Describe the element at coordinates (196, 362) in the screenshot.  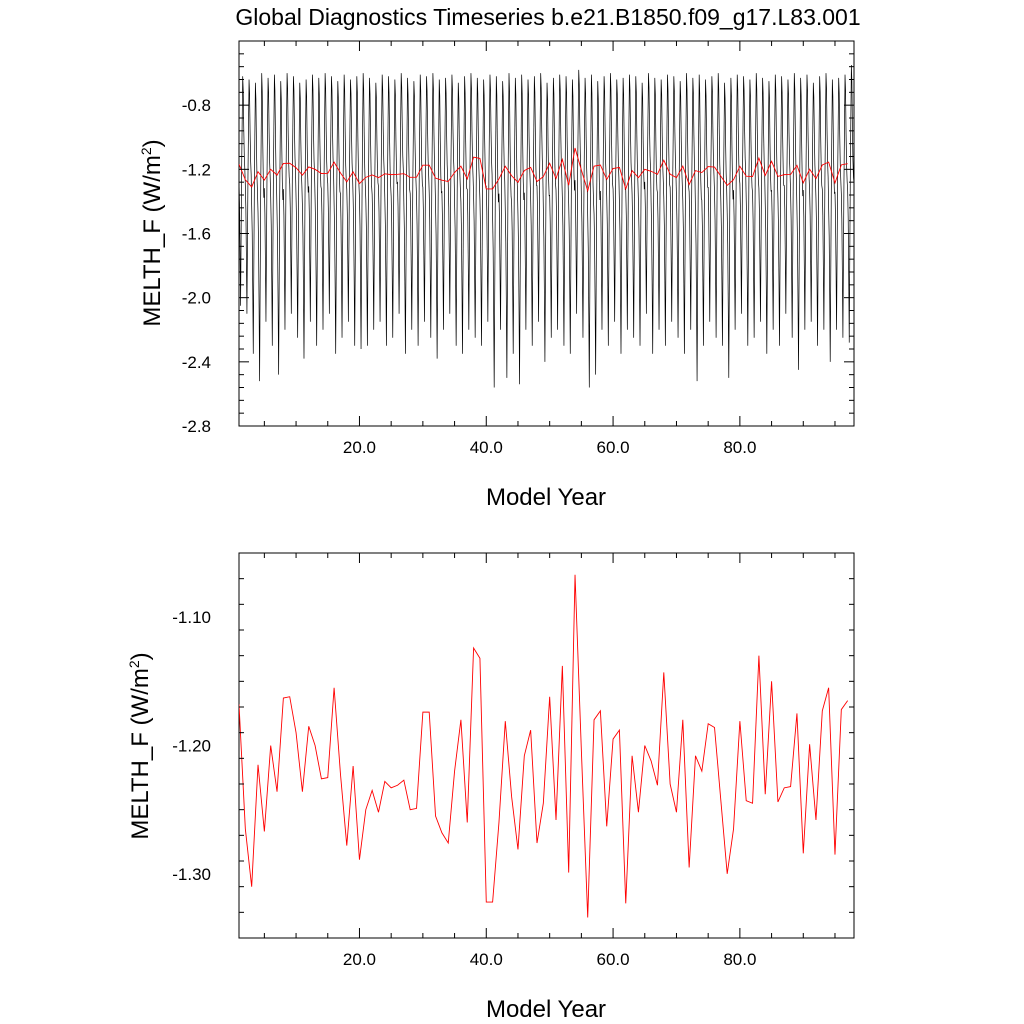
I see `y-tick-label: -2.4` at that location.